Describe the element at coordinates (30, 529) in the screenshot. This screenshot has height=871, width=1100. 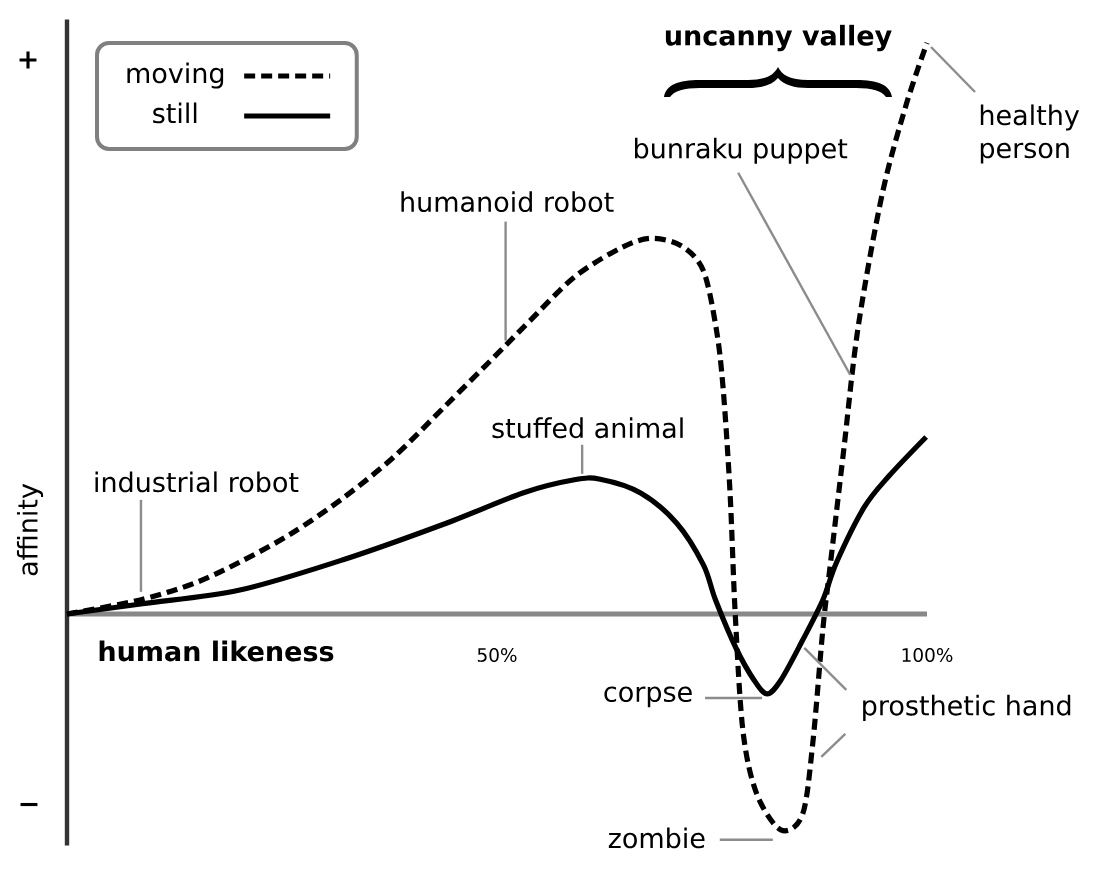
I see `y-axis-title: affinity` at that location.